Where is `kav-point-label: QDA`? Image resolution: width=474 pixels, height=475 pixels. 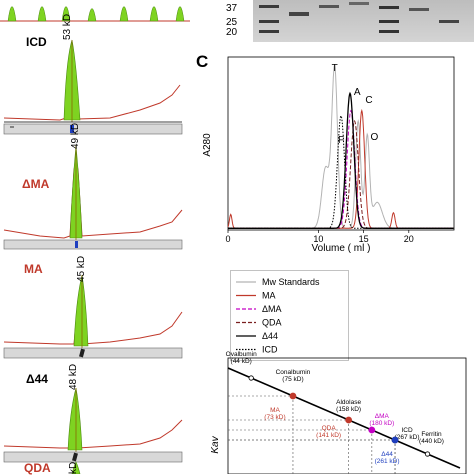 kav-point-label: QDA is located at coordinates (329, 428).